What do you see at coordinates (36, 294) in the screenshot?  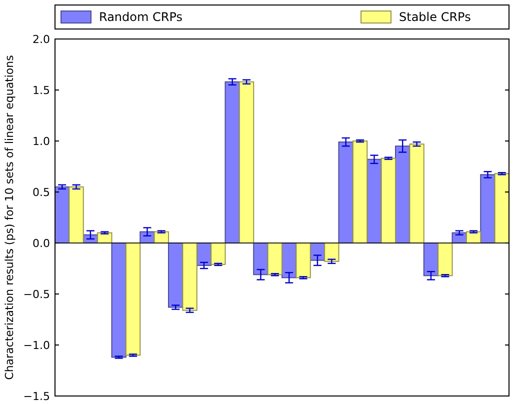 I see `y-tick-label: −0.5` at bounding box center [36, 294].